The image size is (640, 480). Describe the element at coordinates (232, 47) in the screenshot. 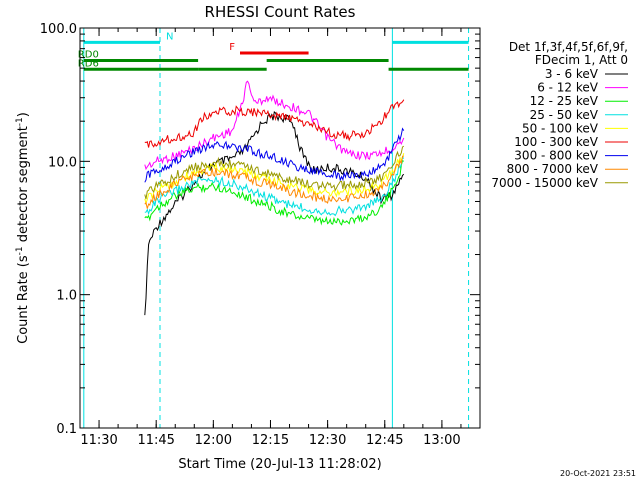

I see `flag-bar-label: F` at that location.